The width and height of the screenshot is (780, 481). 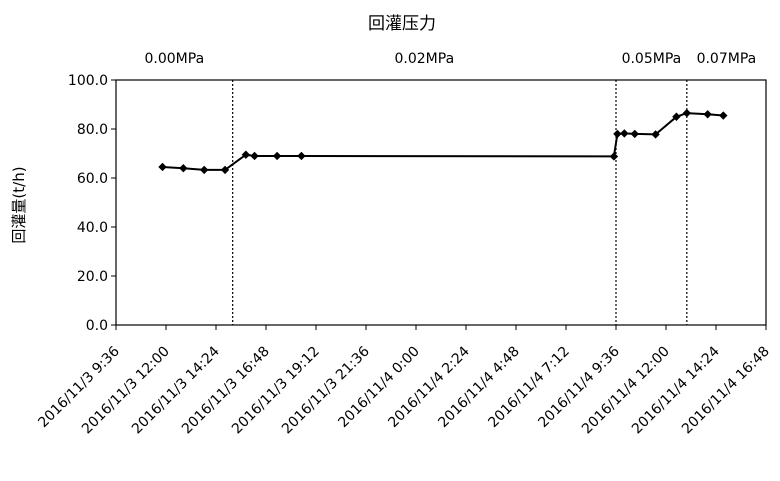 What do you see at coordinates (92, 277) in the screenshot?
I see `y-tick-label: 20.0` at bounding box center [92, 277].